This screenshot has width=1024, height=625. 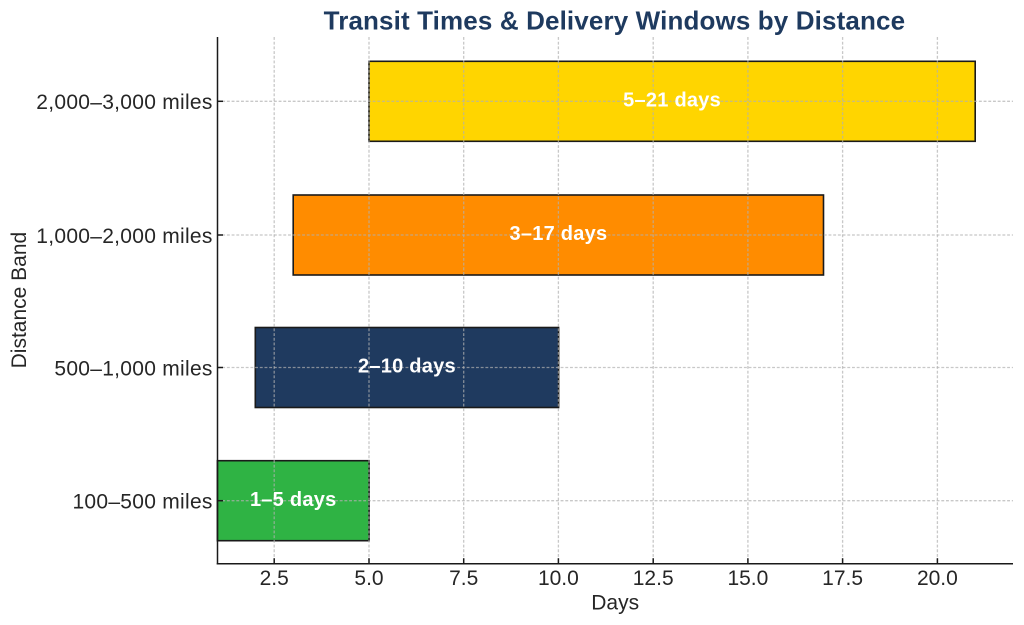 What do you see at coordinates (19, 300) in the screenshot?
I see `svg-text: Distance Band` at bounding box center [19, 300].